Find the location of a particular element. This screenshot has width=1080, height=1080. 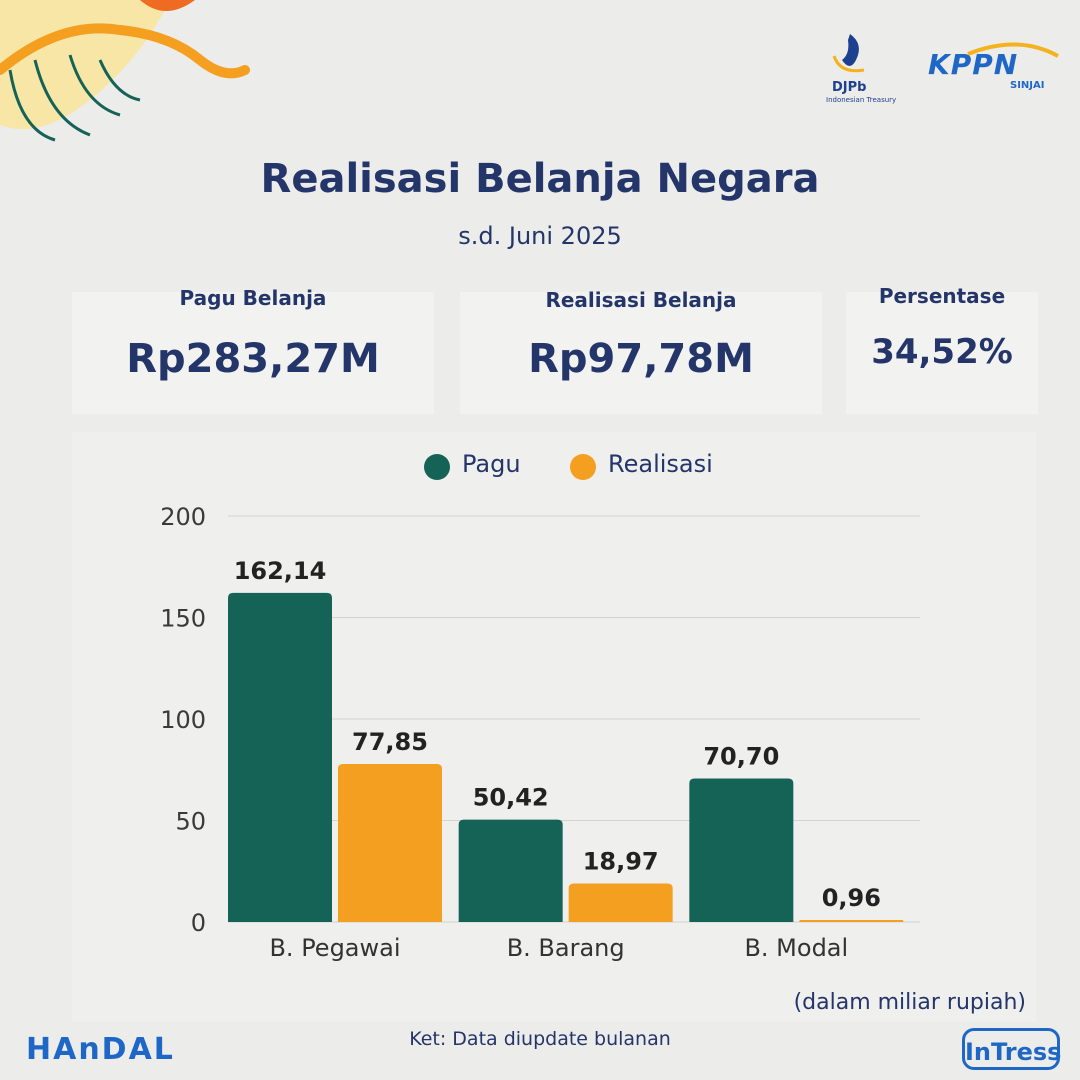

x-category-label: B. Barang is located at coordinates (566, 948).